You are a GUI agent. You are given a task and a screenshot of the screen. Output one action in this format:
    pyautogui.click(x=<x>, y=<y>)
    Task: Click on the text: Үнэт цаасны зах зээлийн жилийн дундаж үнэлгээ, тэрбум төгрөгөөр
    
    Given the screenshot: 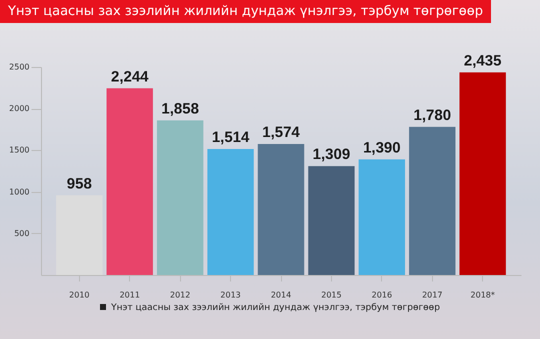 What is the action you would take?
    pyautogui.click(x=275, y=308)
    